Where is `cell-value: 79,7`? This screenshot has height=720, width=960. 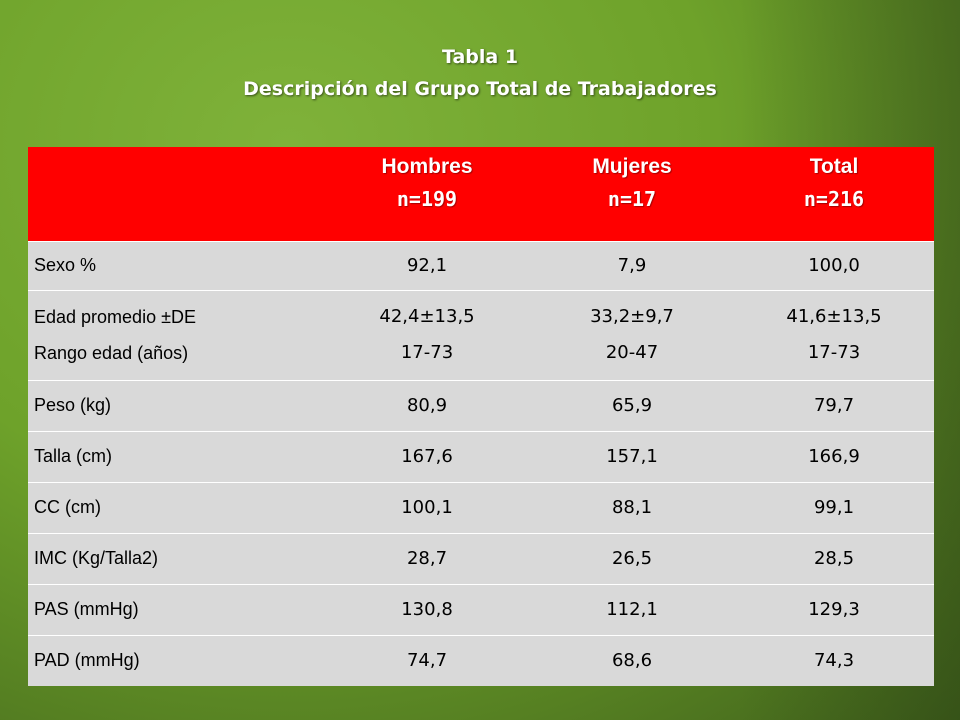 cell-value: 79,7 is located at coordinates (834, 405).